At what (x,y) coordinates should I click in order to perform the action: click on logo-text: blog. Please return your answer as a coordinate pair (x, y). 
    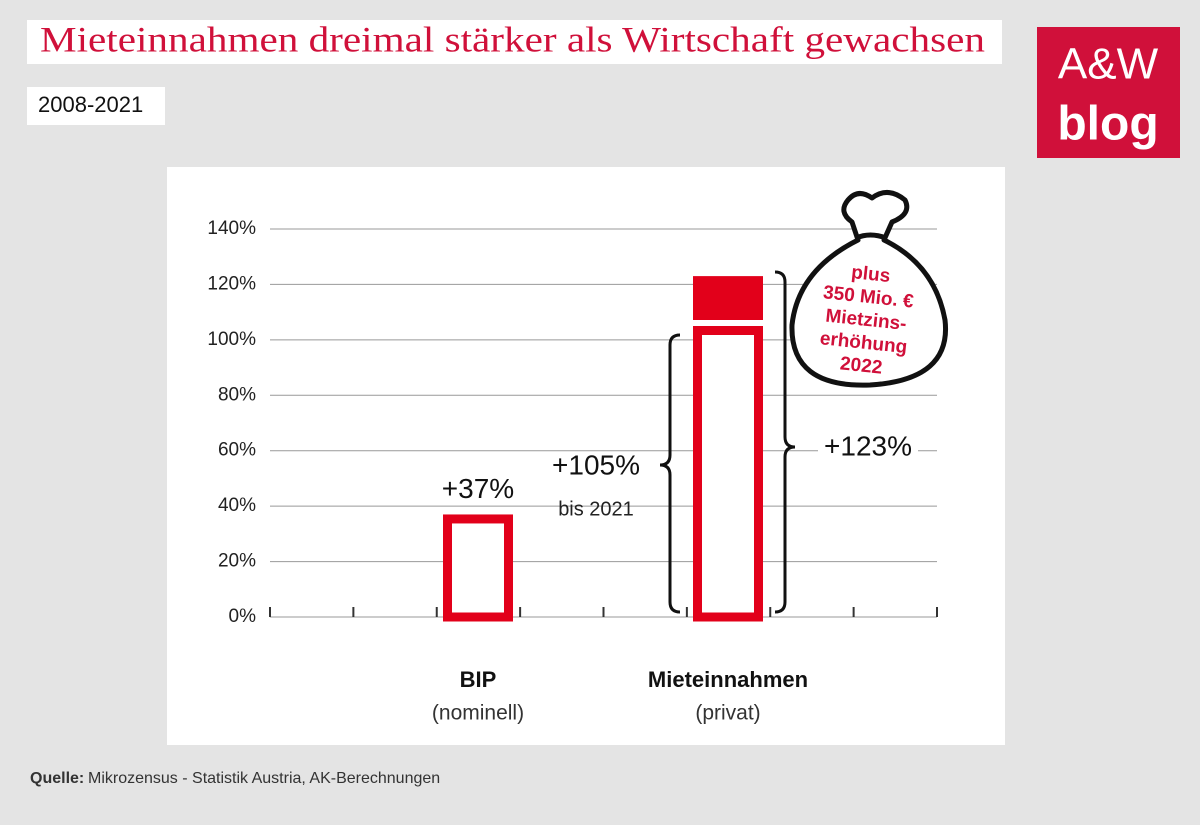
    Looking at the image, I should click on (1107, 124).